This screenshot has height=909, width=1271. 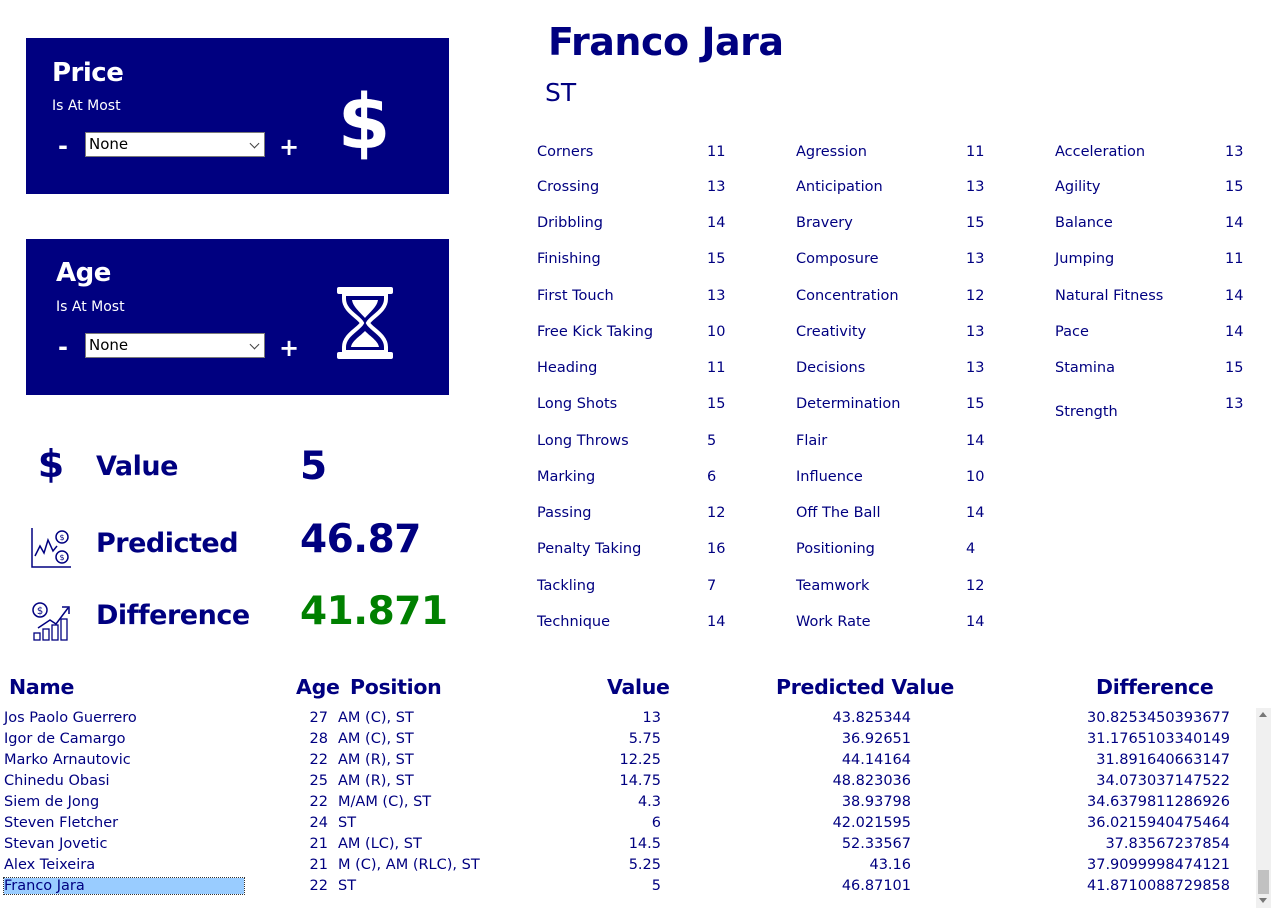 I want to click on attribute-name-jumping: Jumping, so click(x=1085, y=259).